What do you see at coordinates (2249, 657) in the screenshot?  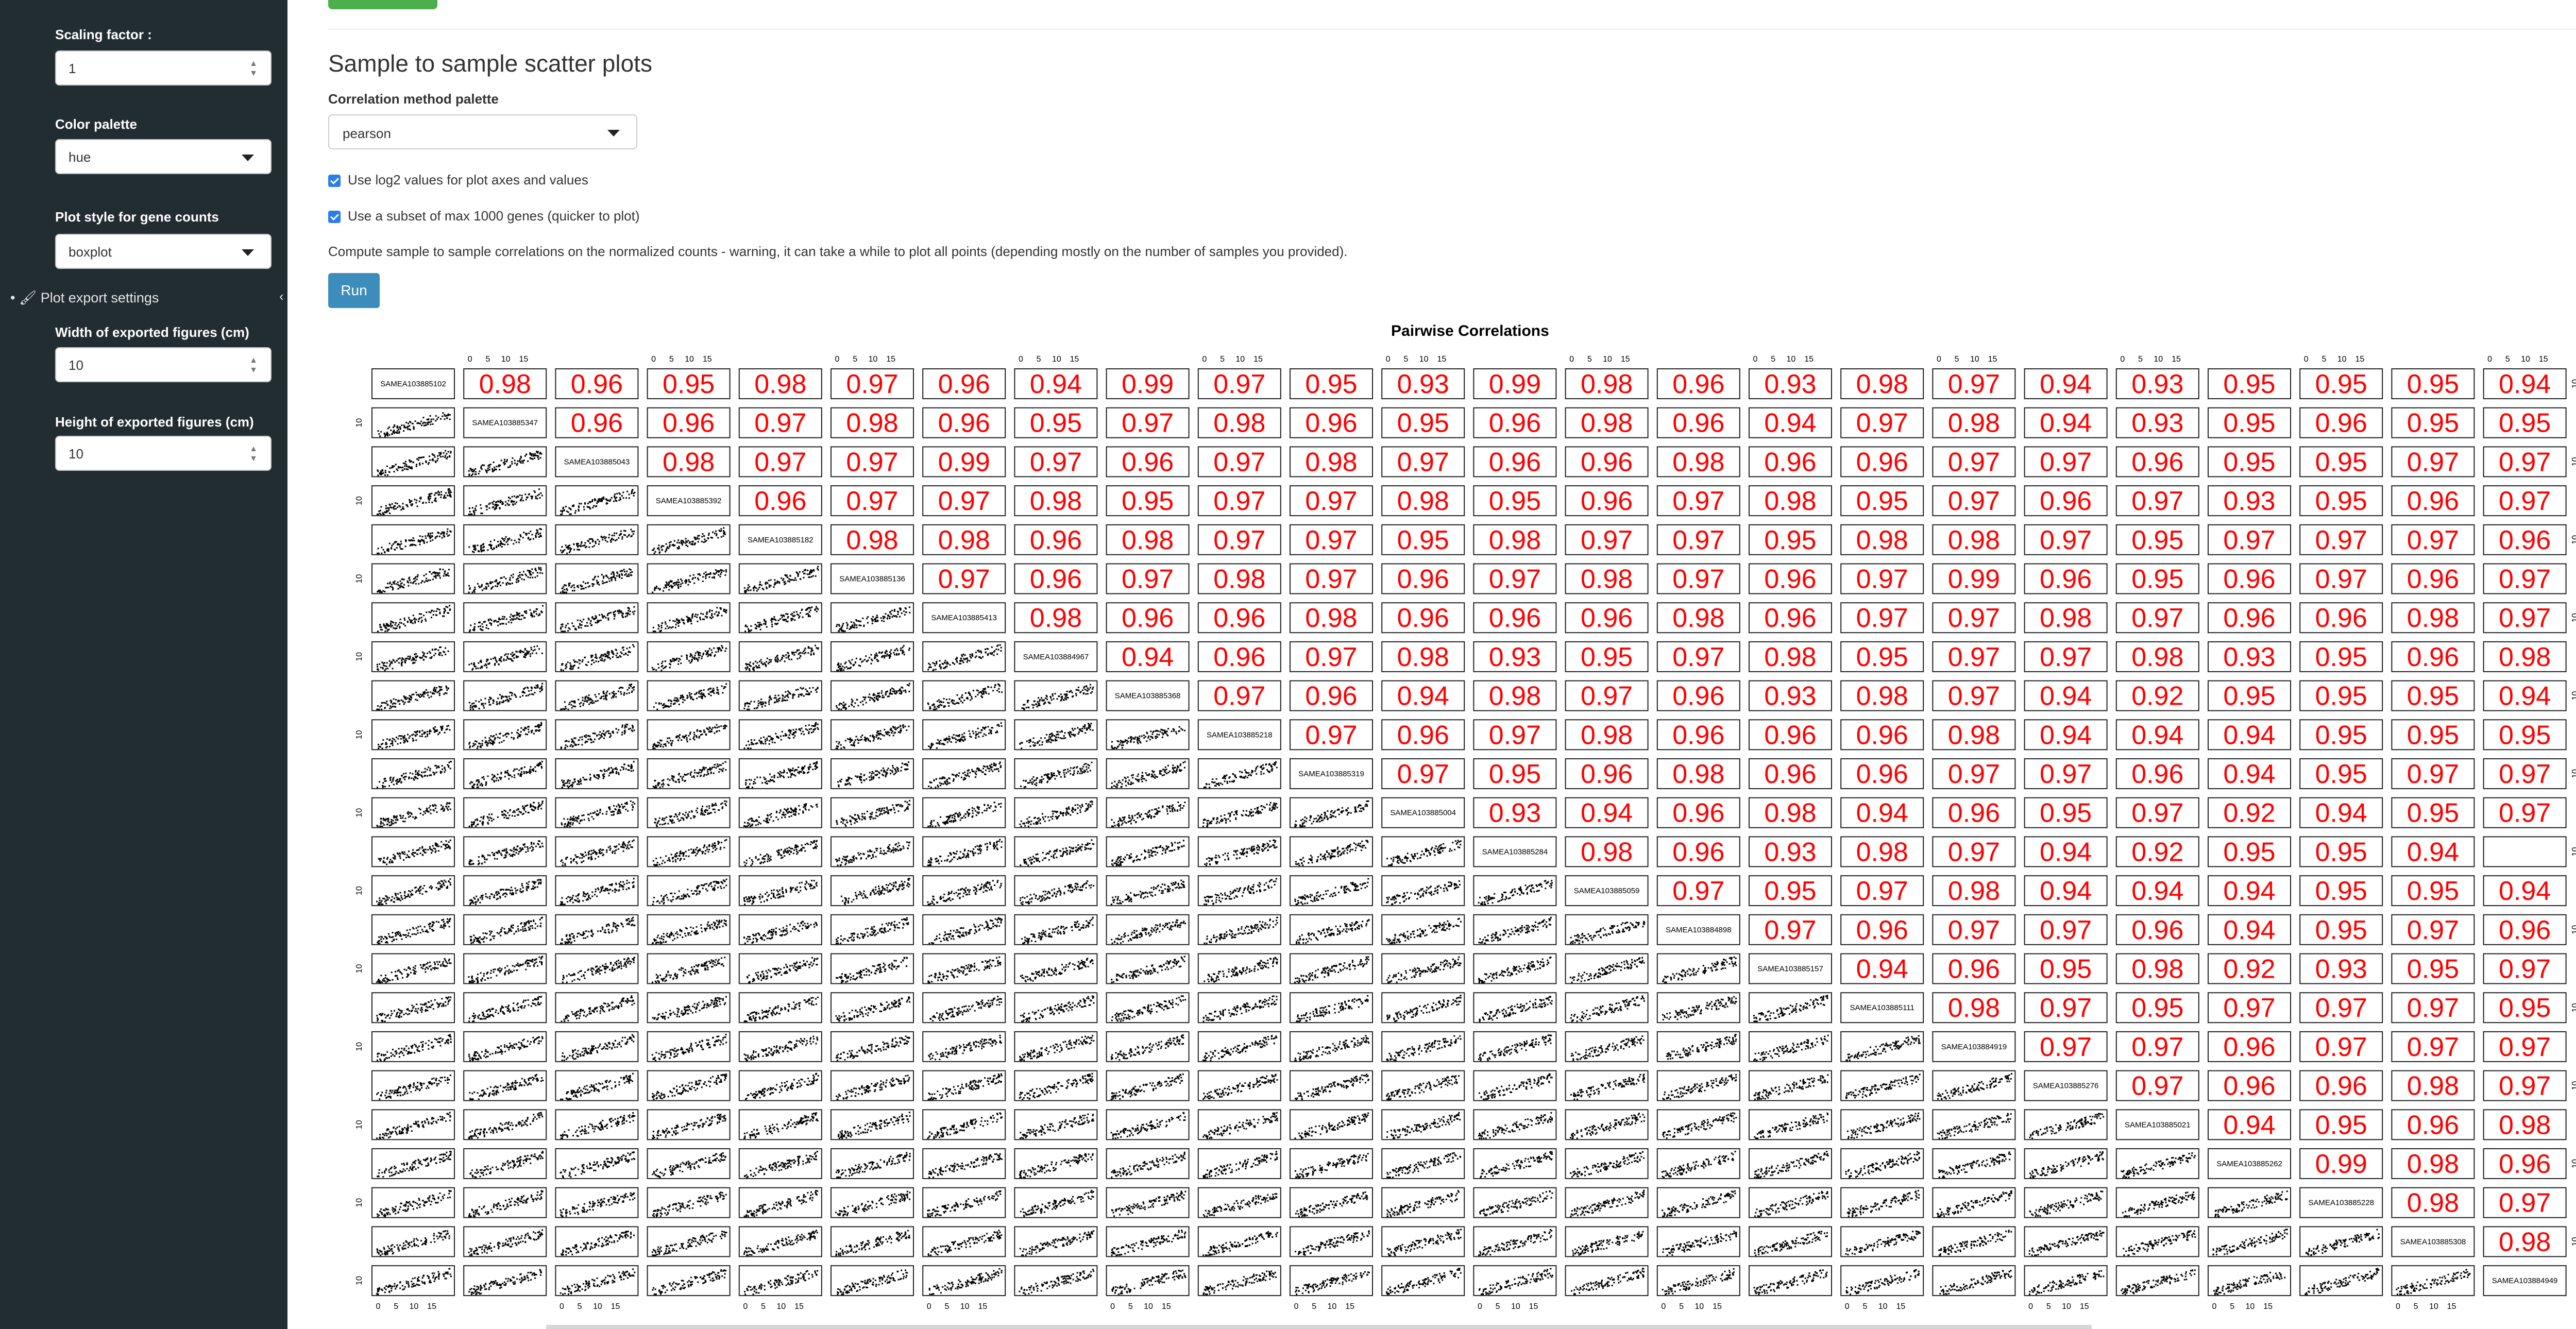 I see `correlation-value: 0.93` at bounding box center [2249, 657].